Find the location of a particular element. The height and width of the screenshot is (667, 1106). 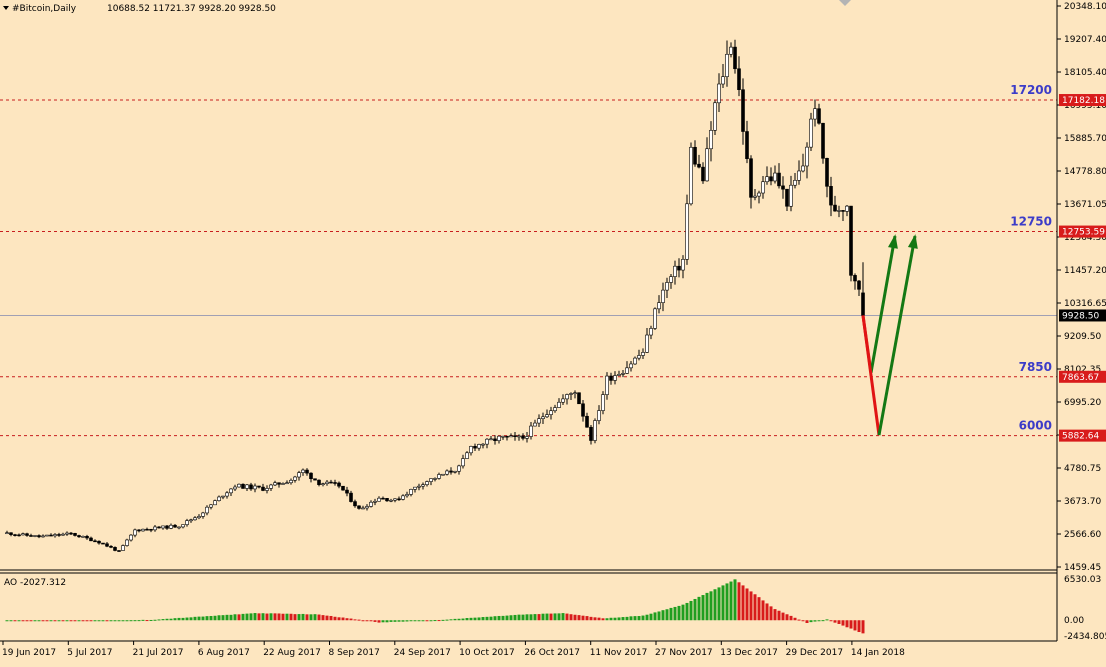

shift-marker-icon is located at coordinates (845, 3).